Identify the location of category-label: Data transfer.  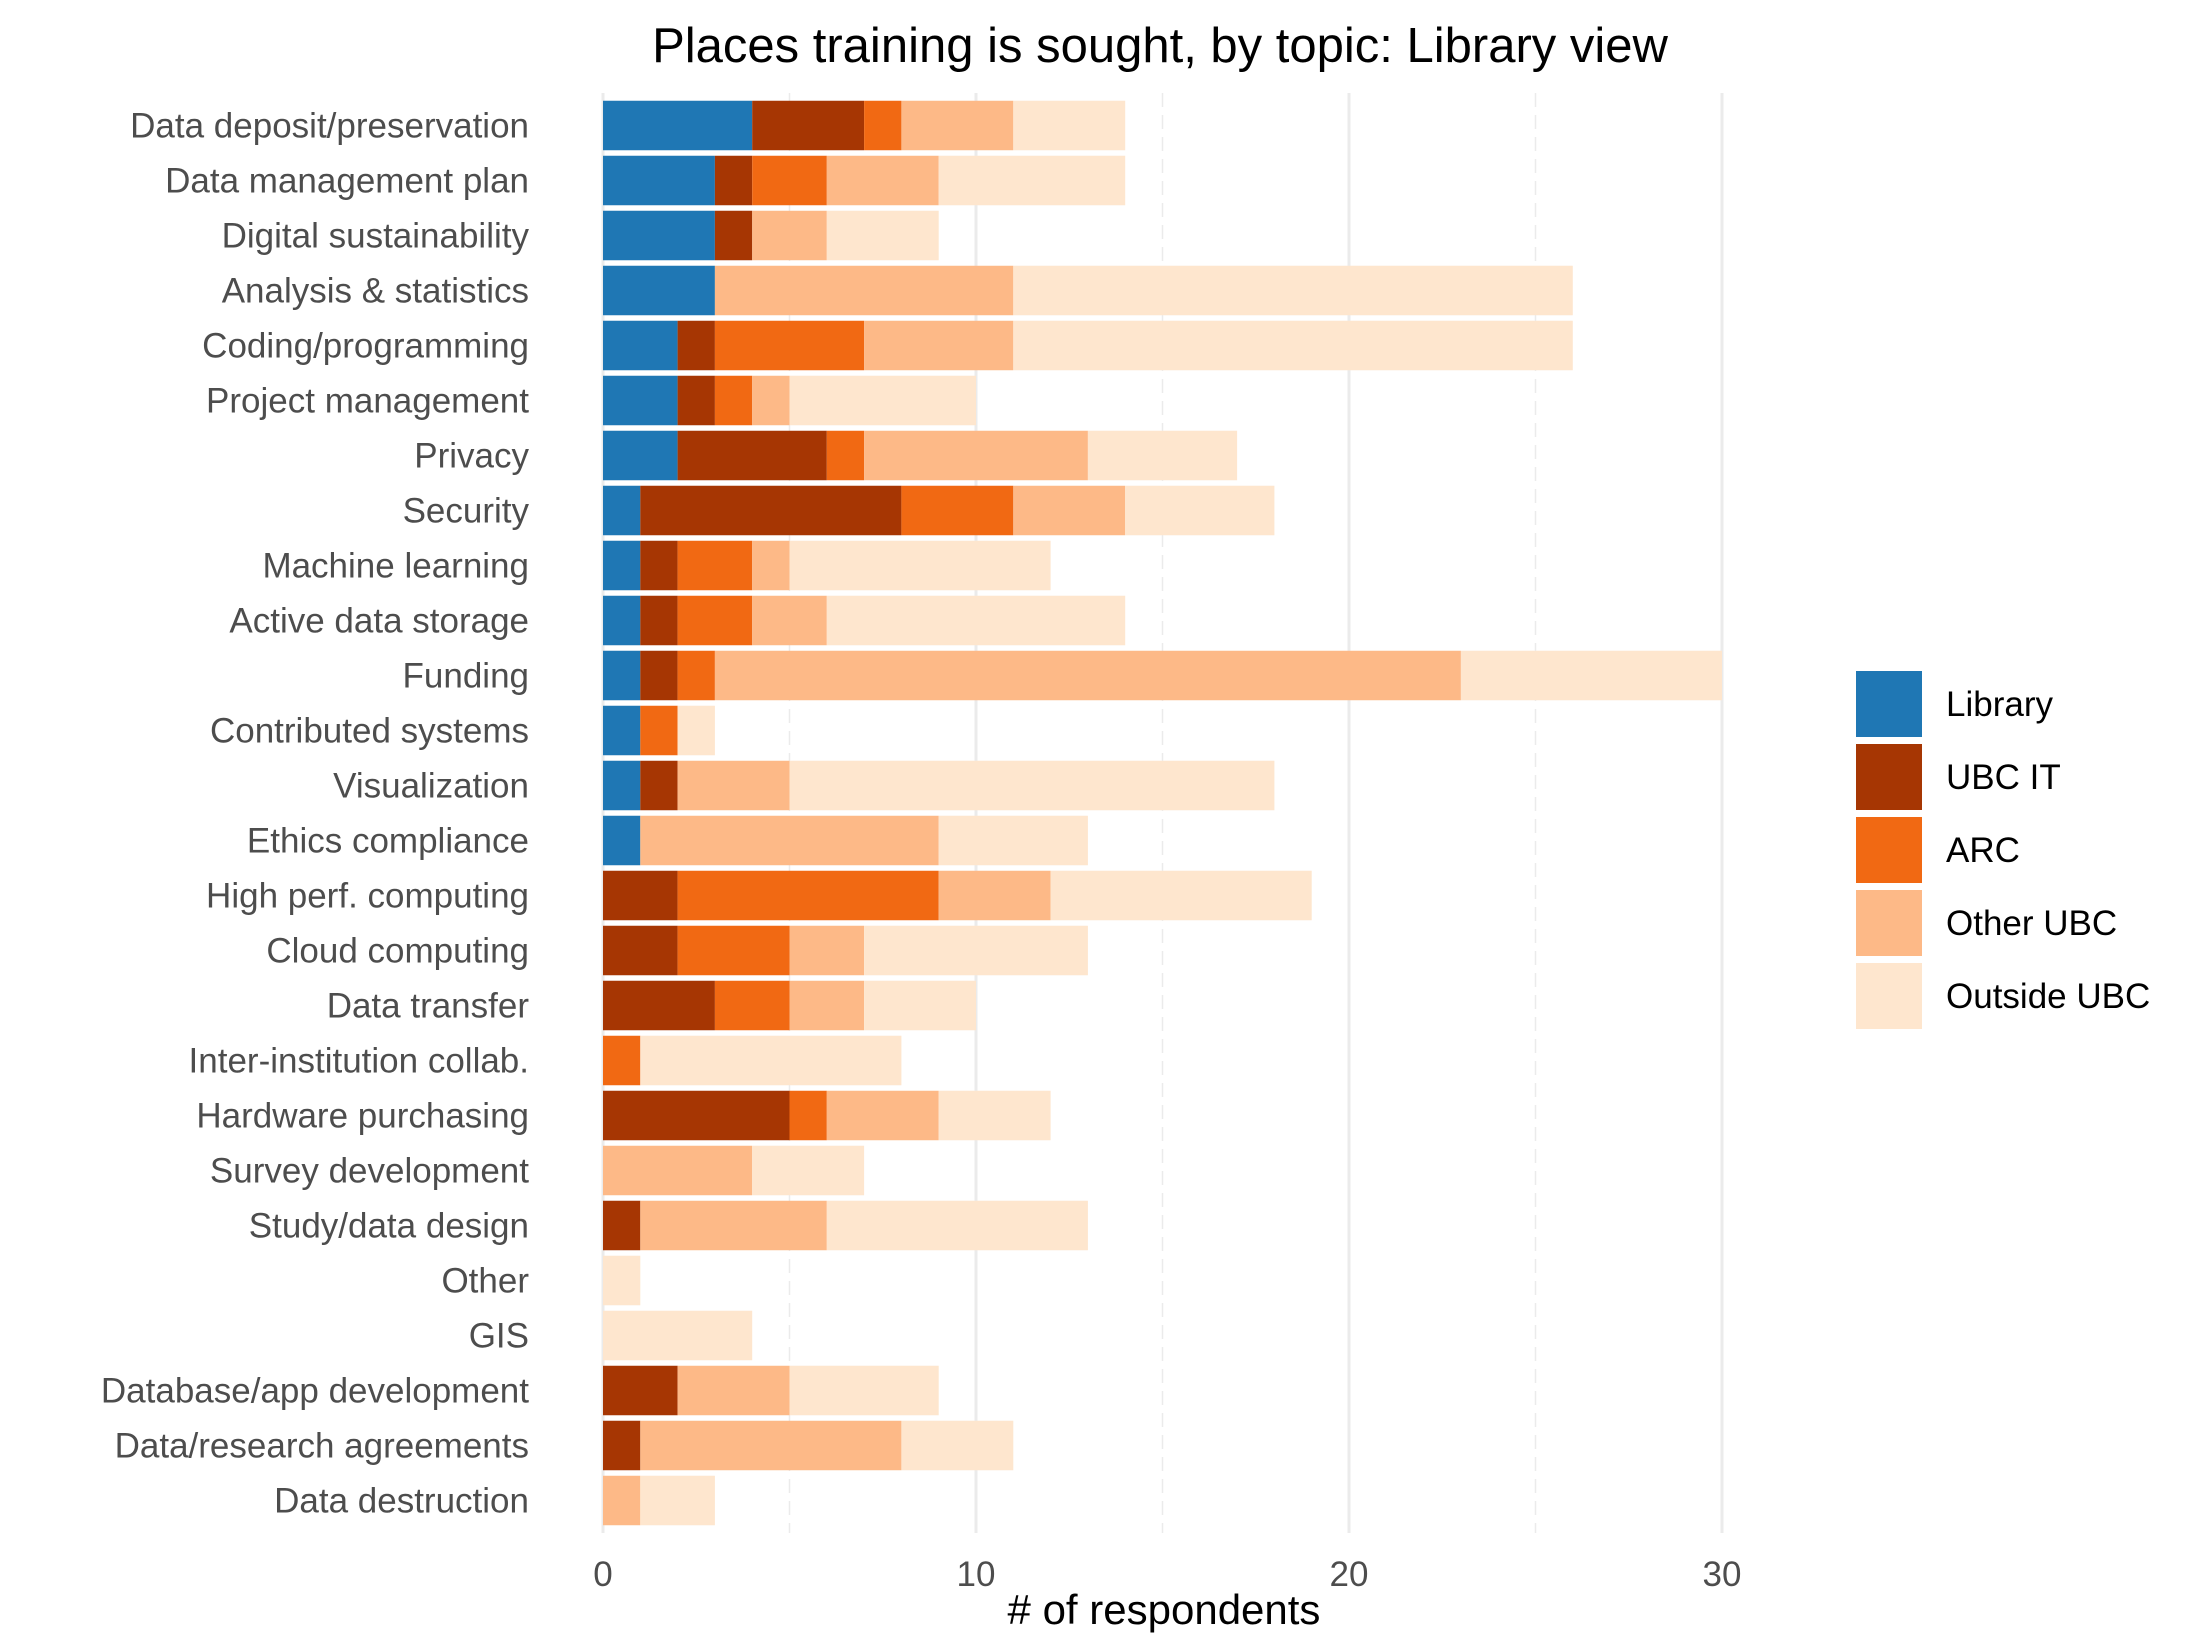
(428, 1006).